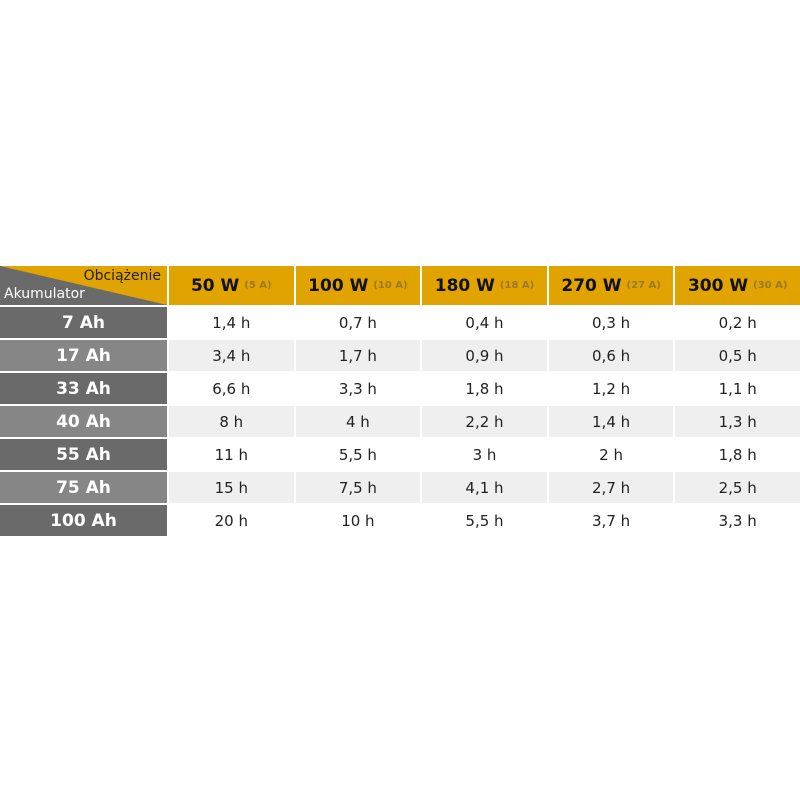 The height and width of the screenshot is (800, 800). I want to click on runtime-cell: 0,7 h, so click(358, 322).